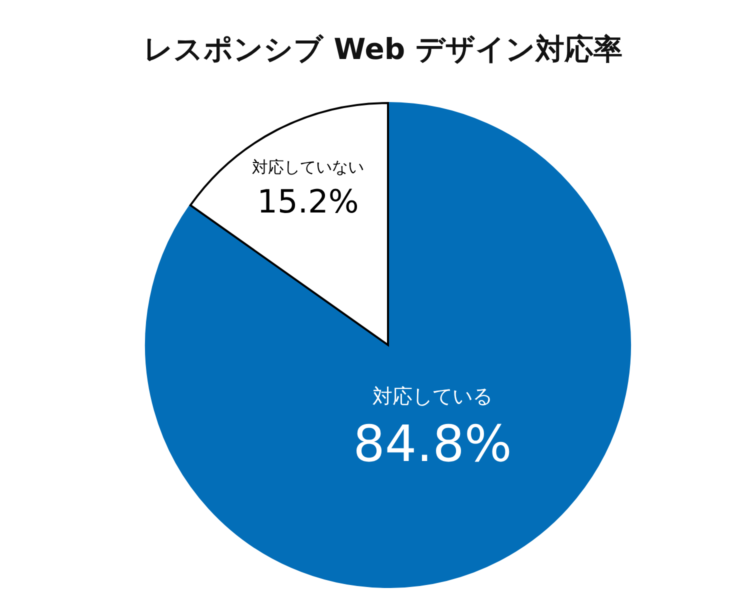 Image resolution: width=750 pixels, height=600 pixels. I want to click on slice-label: 対応している, so click(432, 396).